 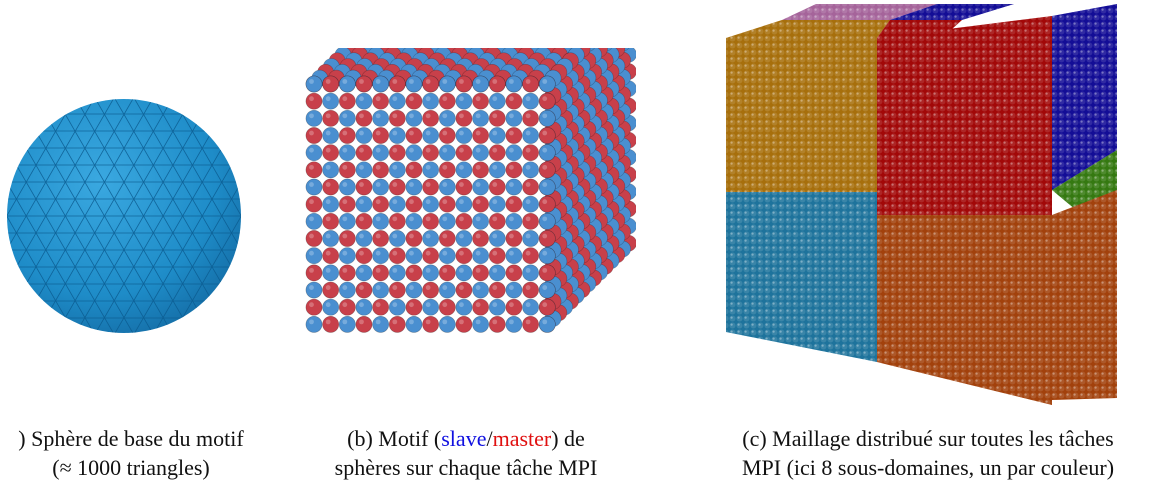 I want to click on caption-b-master: master, so click(x=522, y=438).